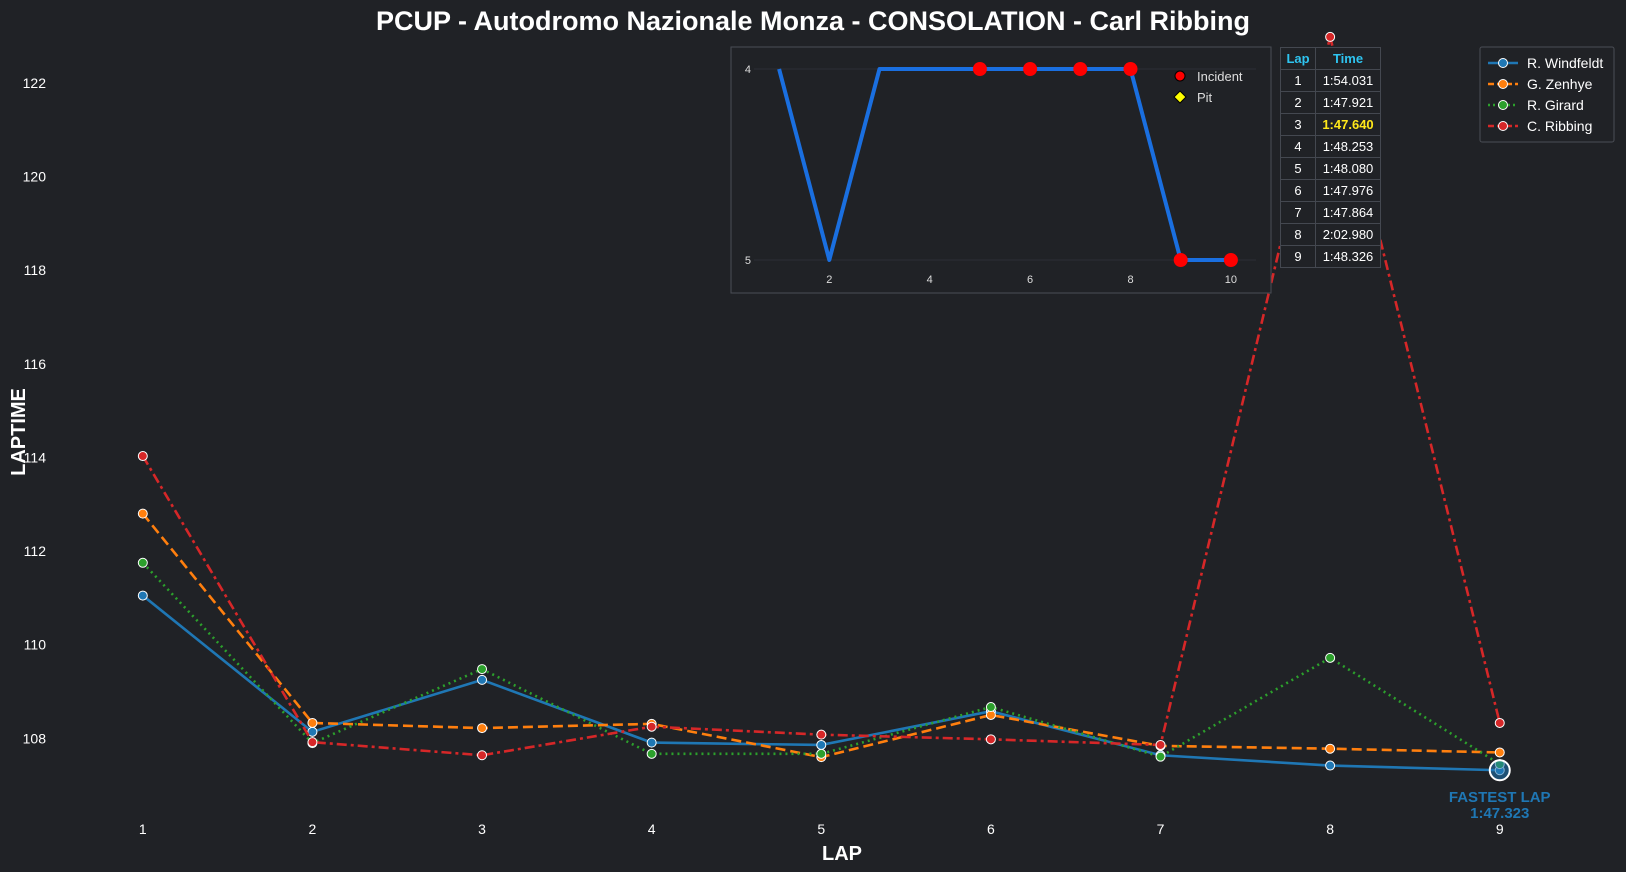 The width and height of the screenshot is (1626, 872). Describe the element at coordinates (930, 280) in the screenshot. I see `inset-x-tick: 4` at that location.